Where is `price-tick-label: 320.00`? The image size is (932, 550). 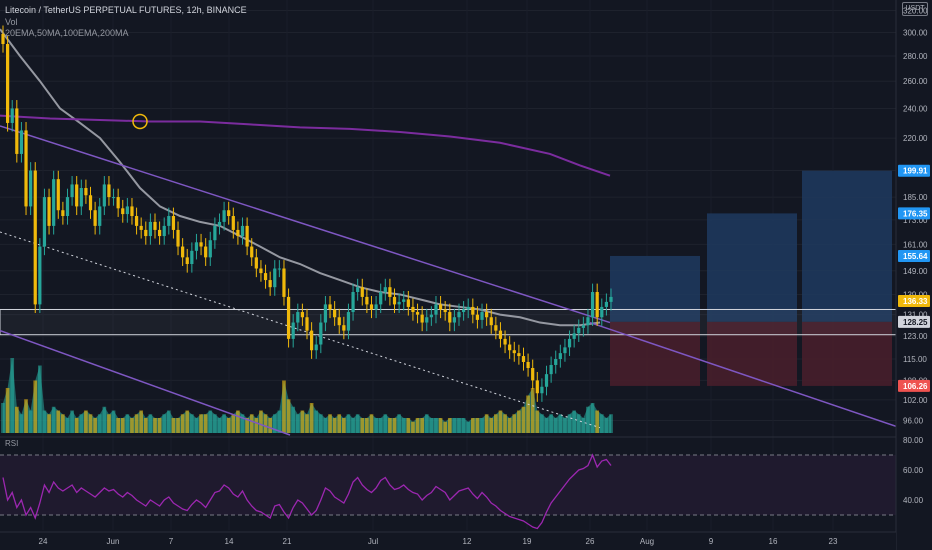 price-tick-label: 320.00 is located at coordinates (915, 10).